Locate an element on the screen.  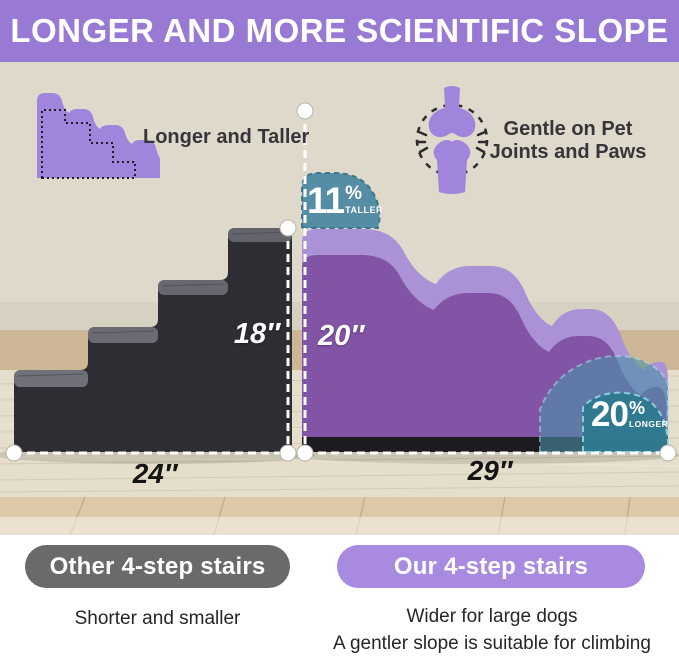
other-length-label: 24″ is located at coordinates (155, 473).